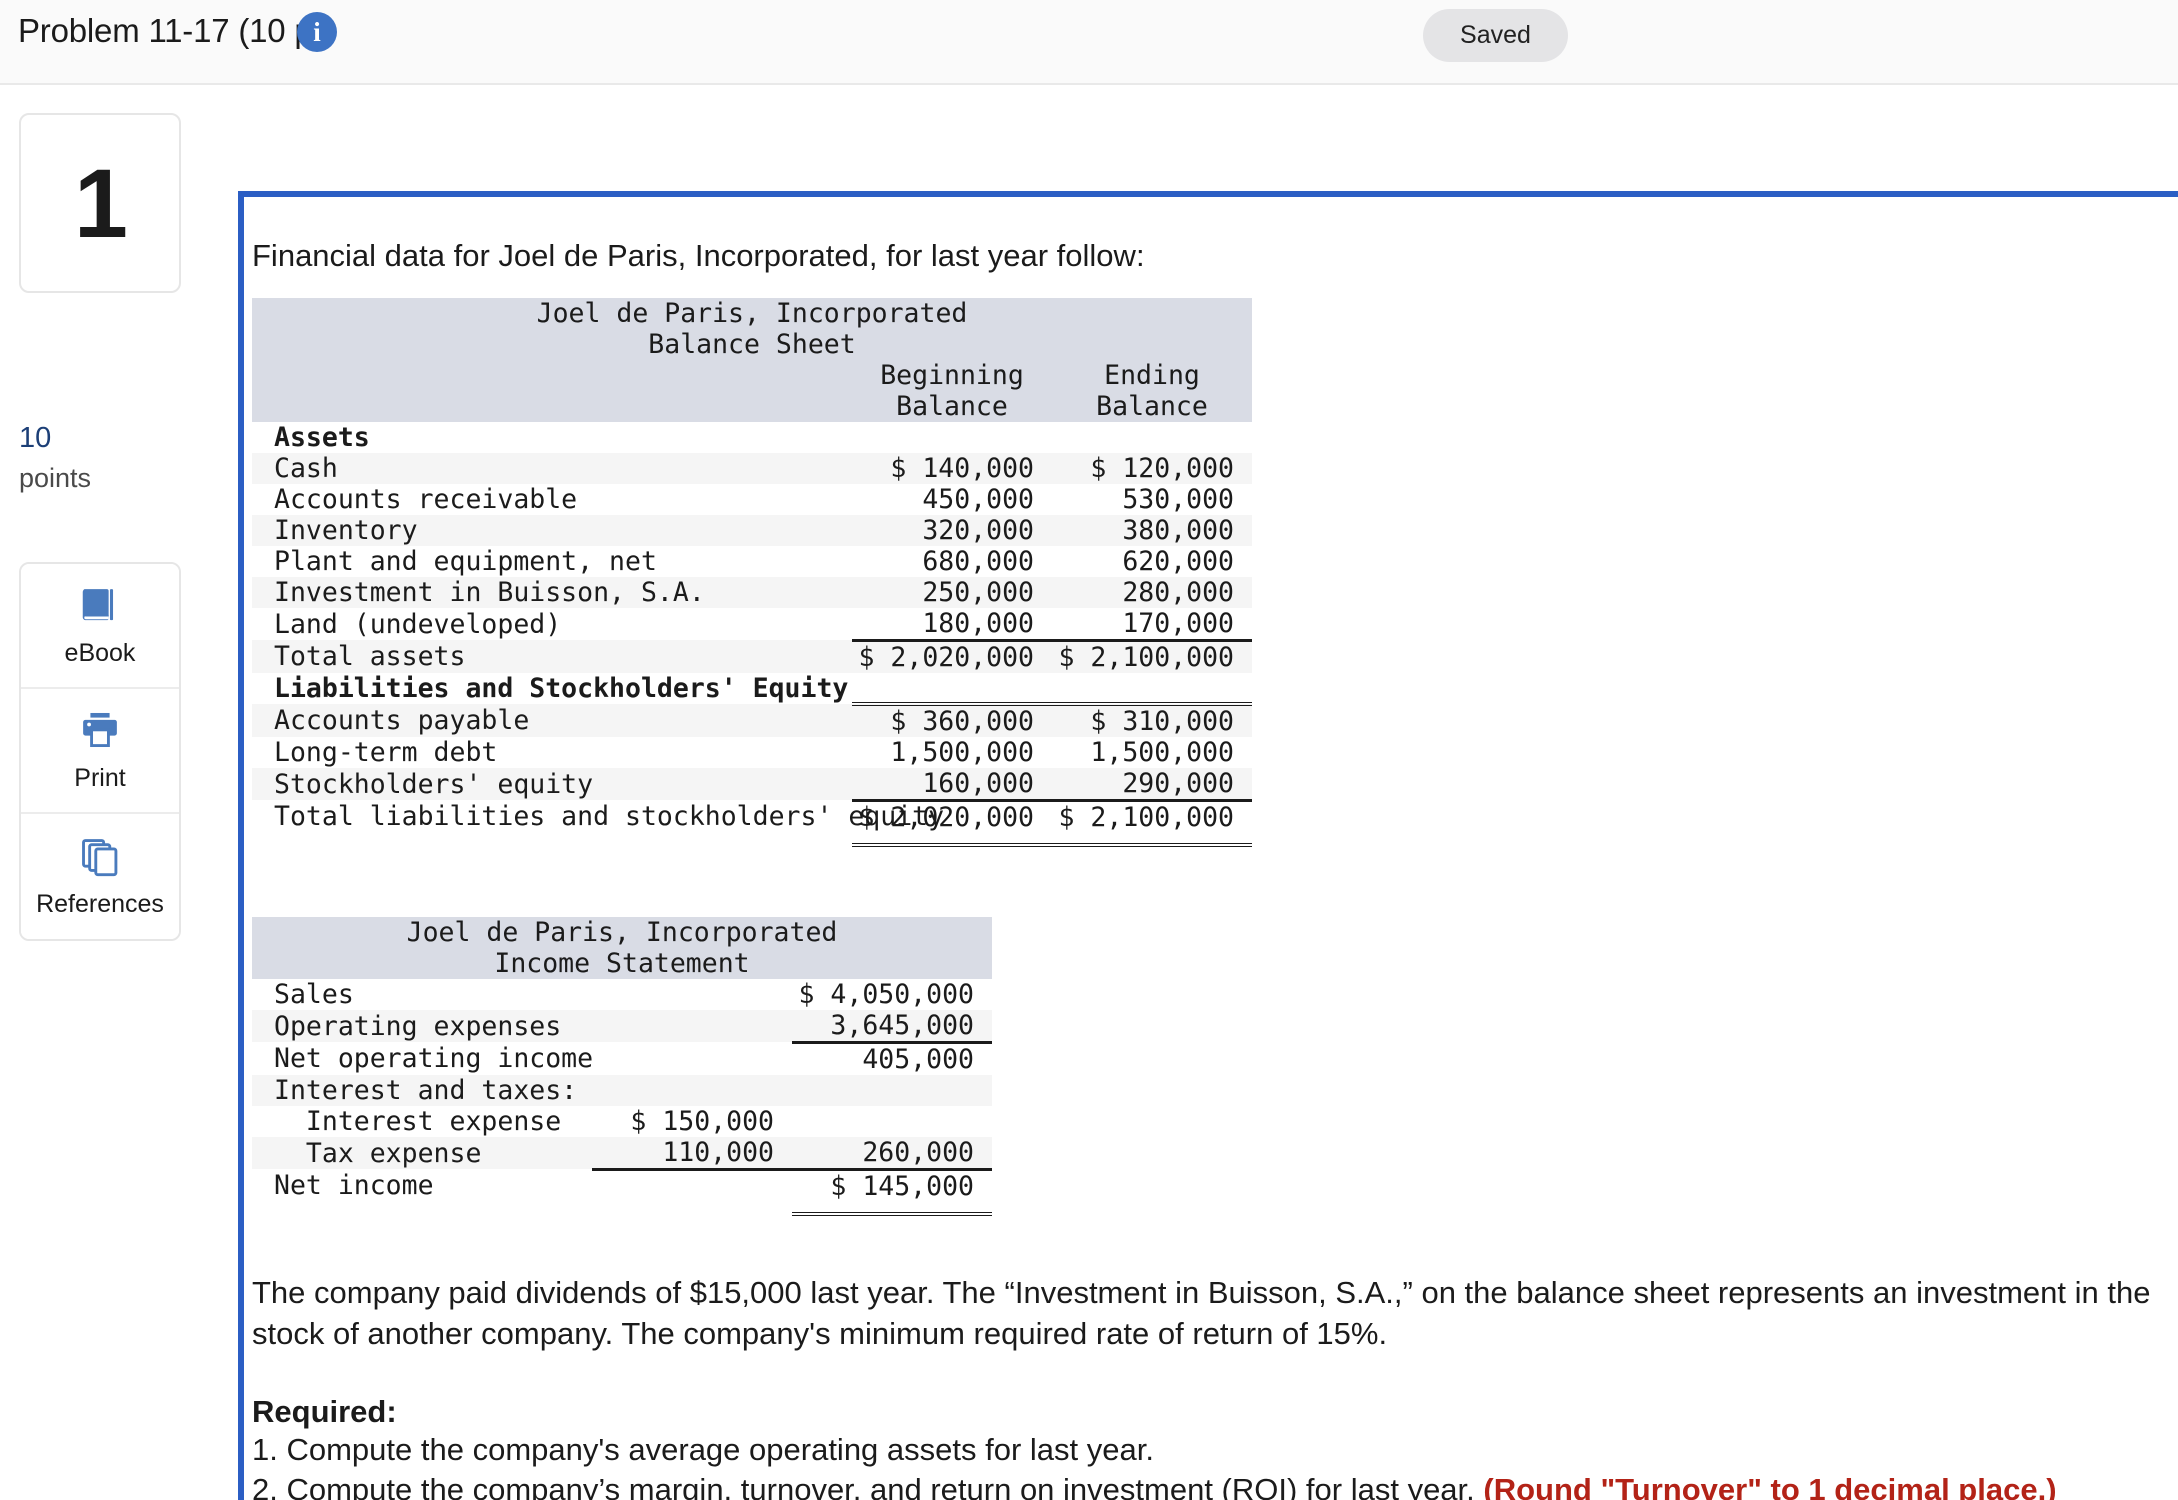  Describe the element at coordinates (1770, 1486) in the screenshot. I see `required-item-2-note: (Round "Turnover" to 1 decimal place.)` at that location.